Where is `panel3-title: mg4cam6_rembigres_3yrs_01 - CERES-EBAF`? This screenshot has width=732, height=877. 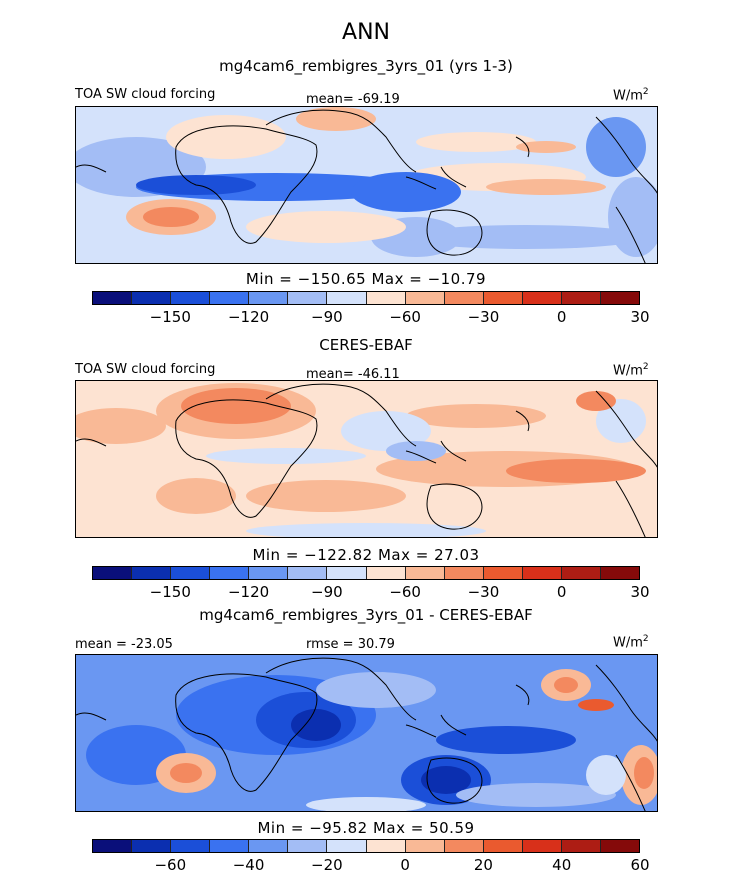
panel3-title: mg4cam6_rembigres_3yrs_01 - CERES-EBAF is located at coordinates (366, 615).